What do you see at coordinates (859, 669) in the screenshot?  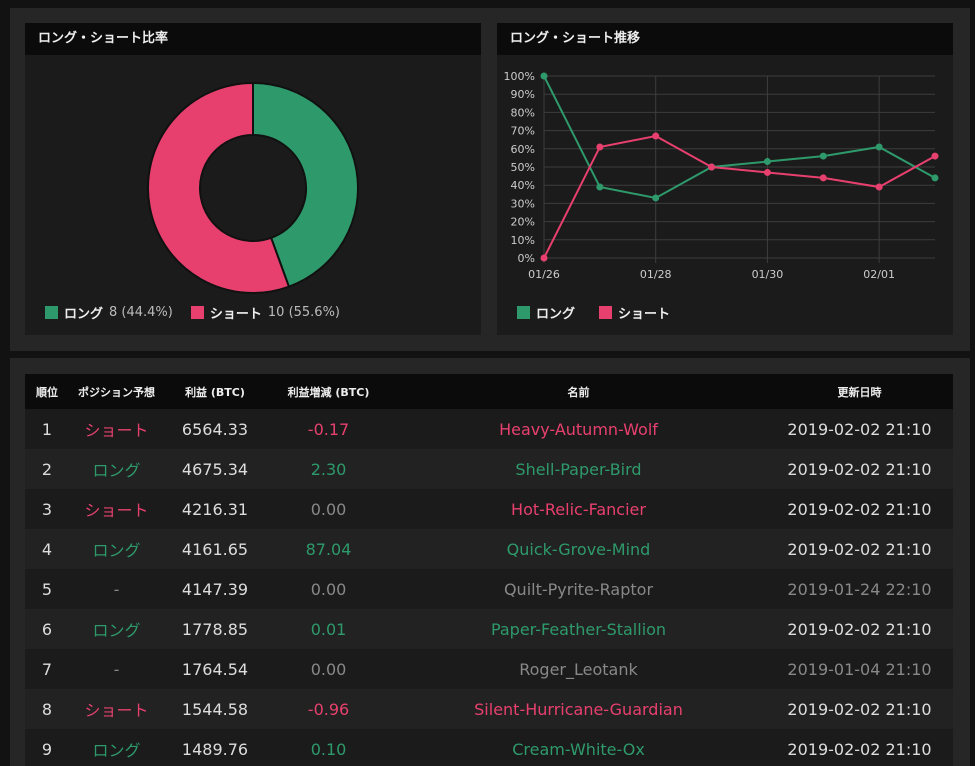 I see `updated-cell: 2019-01-04 21:10` at bounding box center [859, 669].